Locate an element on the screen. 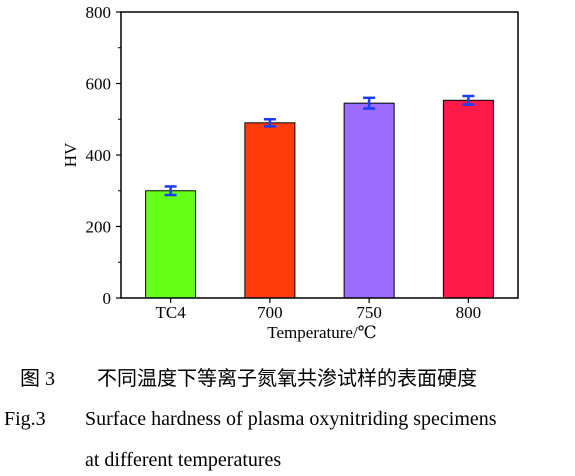 This screenshot has height=476, width=575. x-tick-label: 750 is located at coordinates (369, 312).